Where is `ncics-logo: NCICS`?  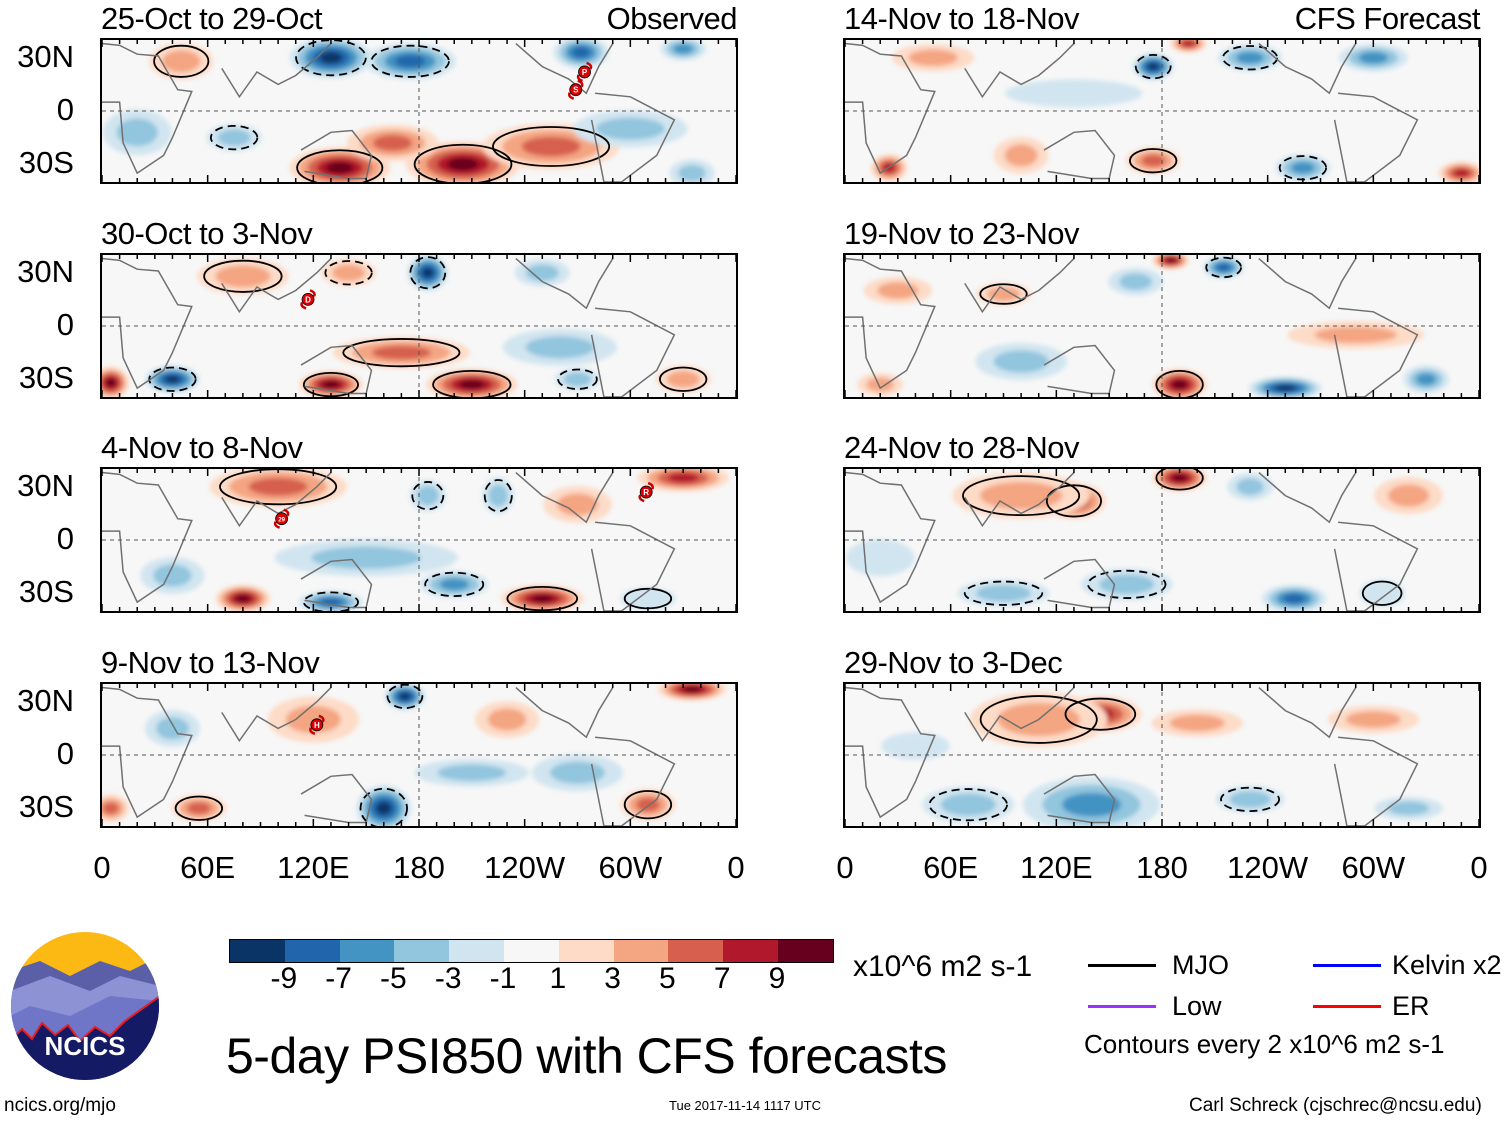 ncics-logo: NCICS is located at coordinates (85, 1006).